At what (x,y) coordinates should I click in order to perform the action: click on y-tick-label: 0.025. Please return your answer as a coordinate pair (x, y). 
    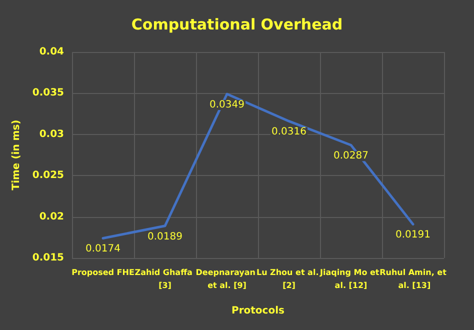
    Looking at the image, I should click on (48, 176).